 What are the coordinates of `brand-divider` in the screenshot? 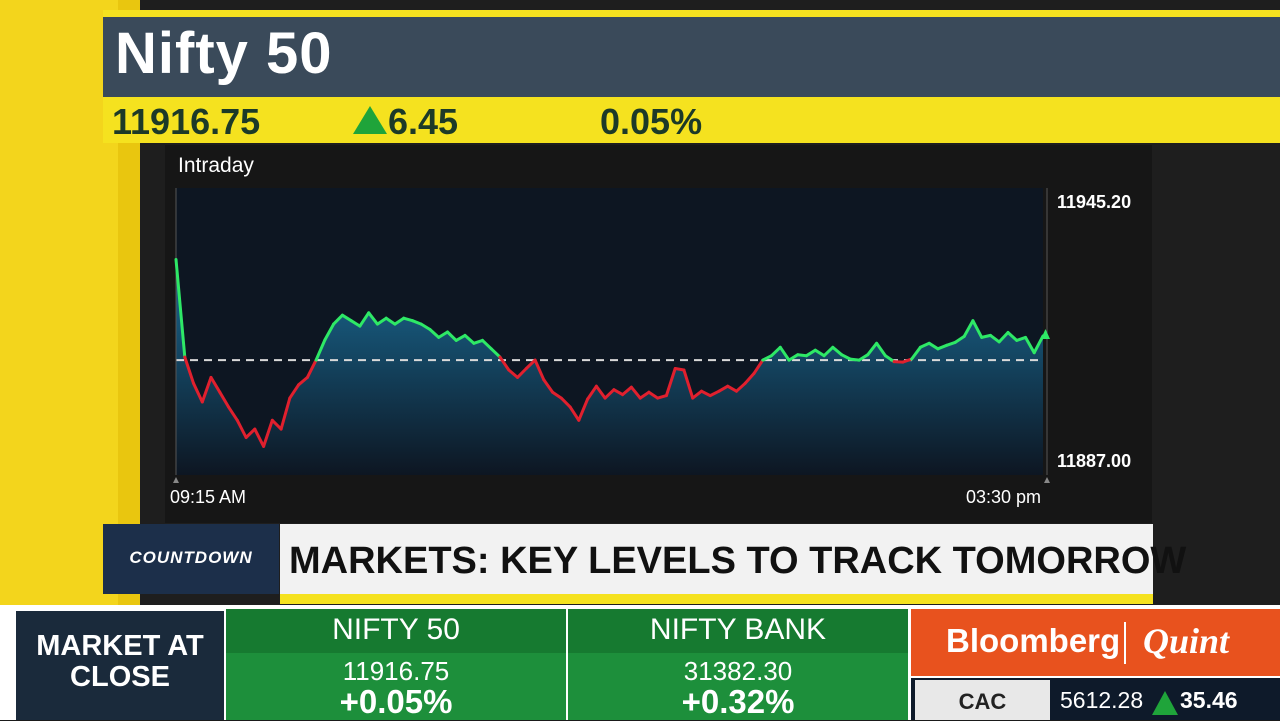 It's located at (1125, 643).